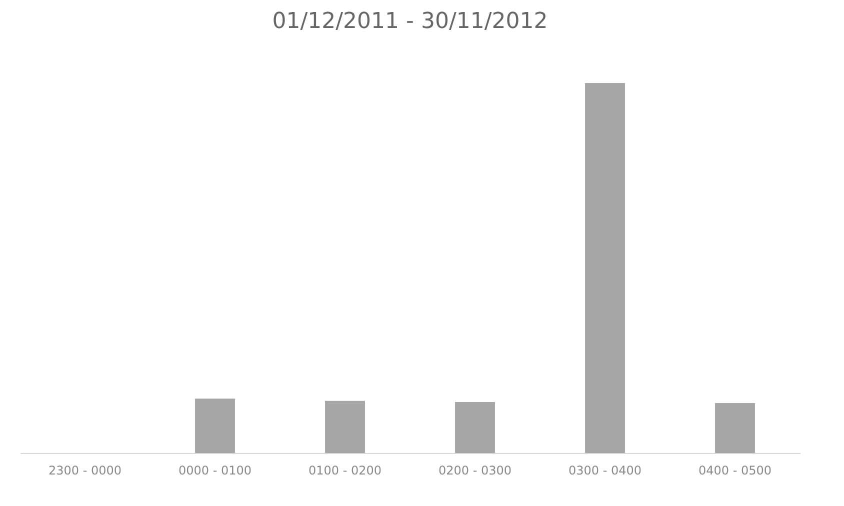 The height and width of the screenshot is (506, 844). Describe the element at coordinates (345, 471) in the screenshot. I see `x-tick-label: 0100 - 0200` at that location.